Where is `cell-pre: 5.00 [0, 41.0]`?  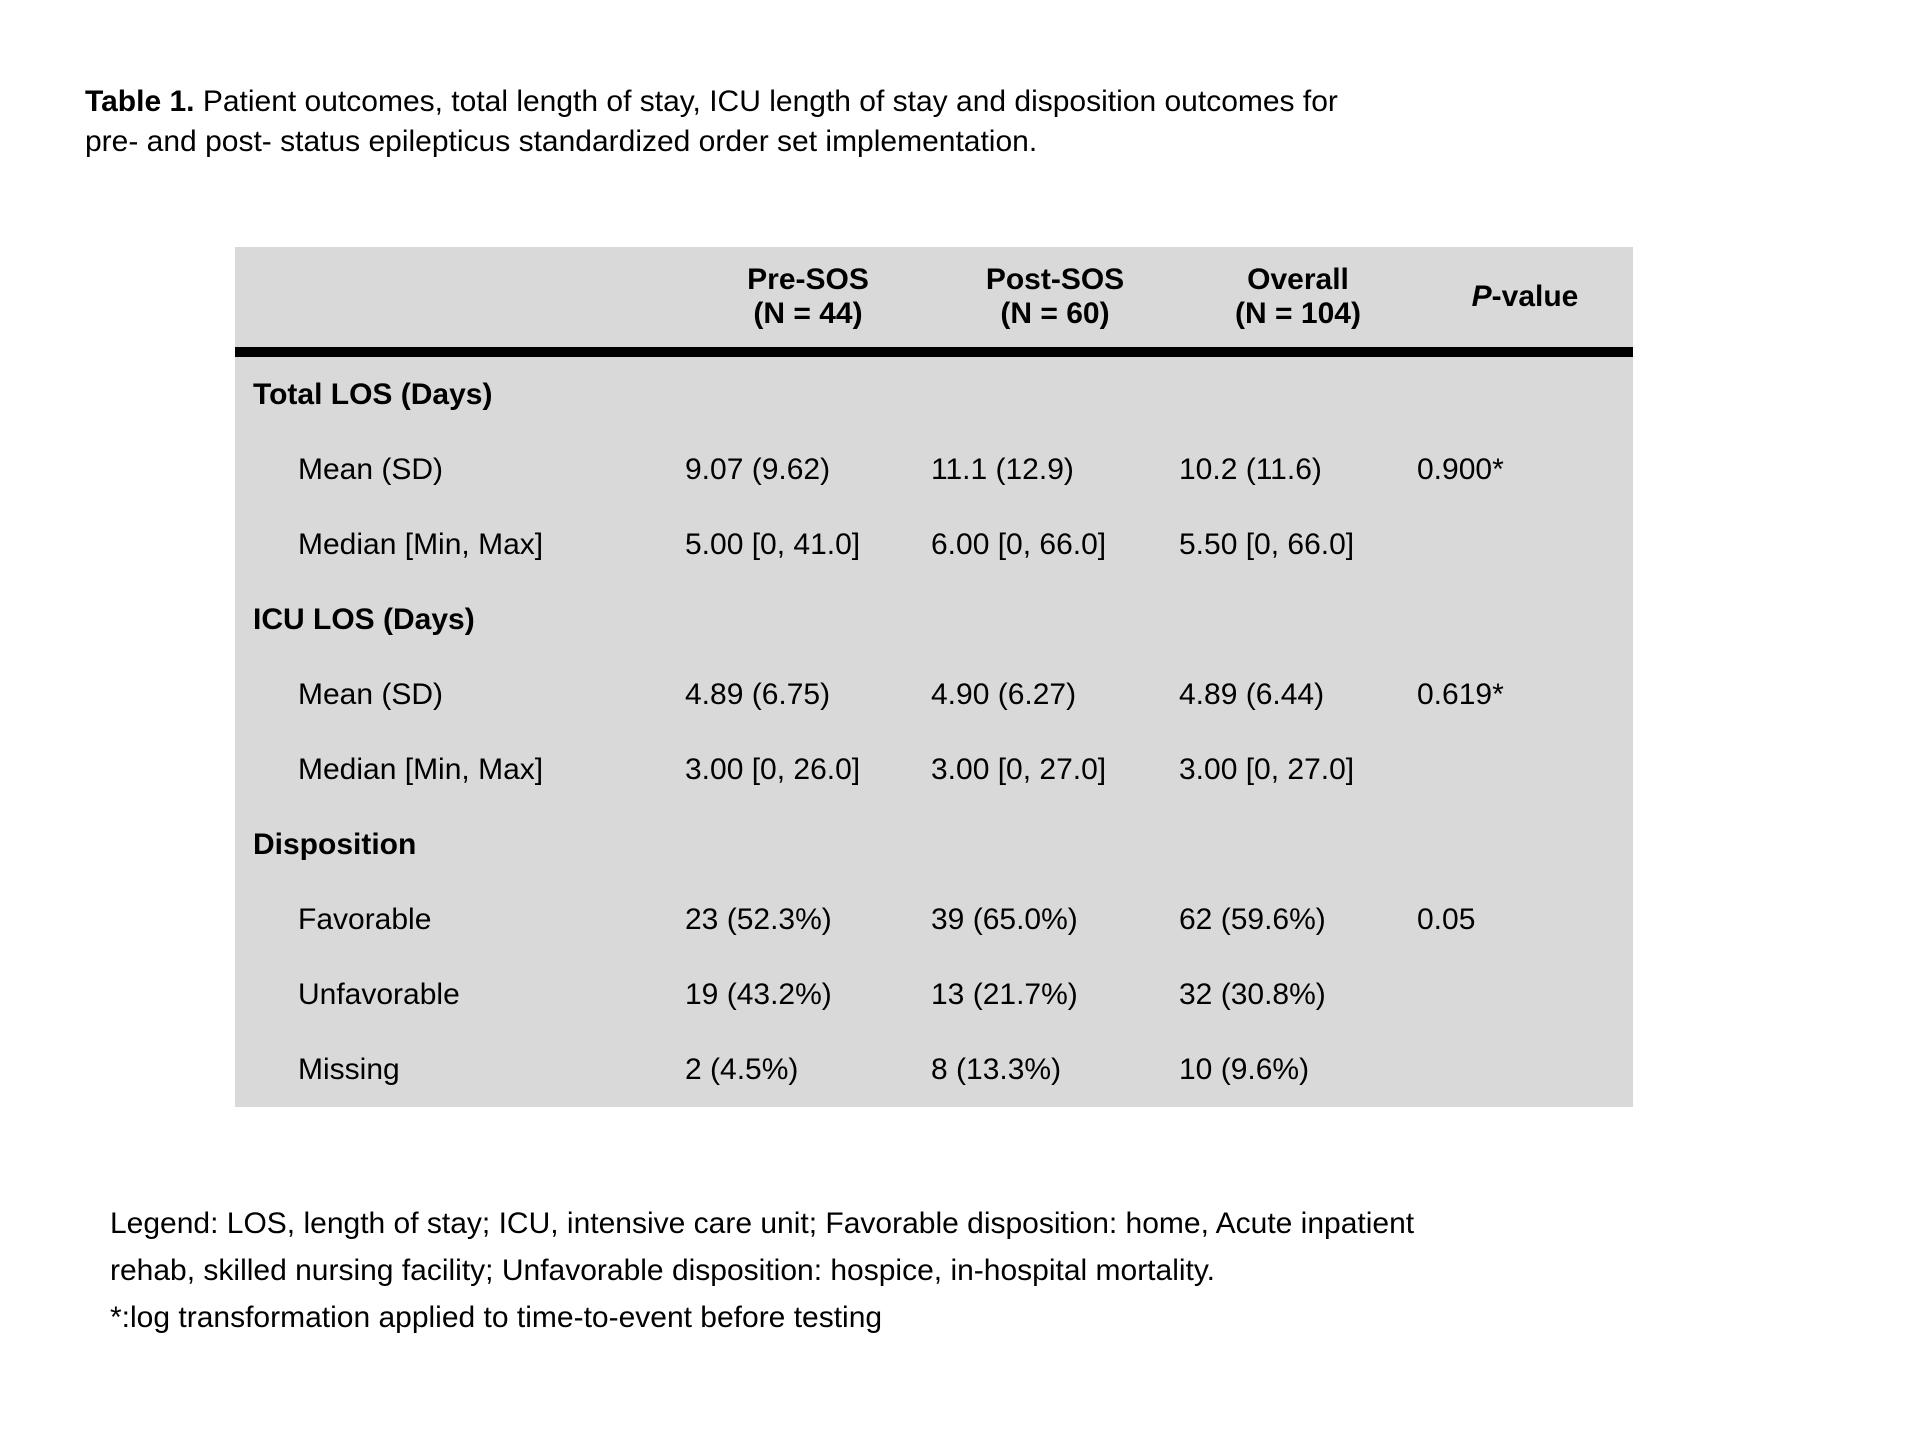 cell-pre: 5.00 [0, 41.0] is located at coordinates (773, 544).